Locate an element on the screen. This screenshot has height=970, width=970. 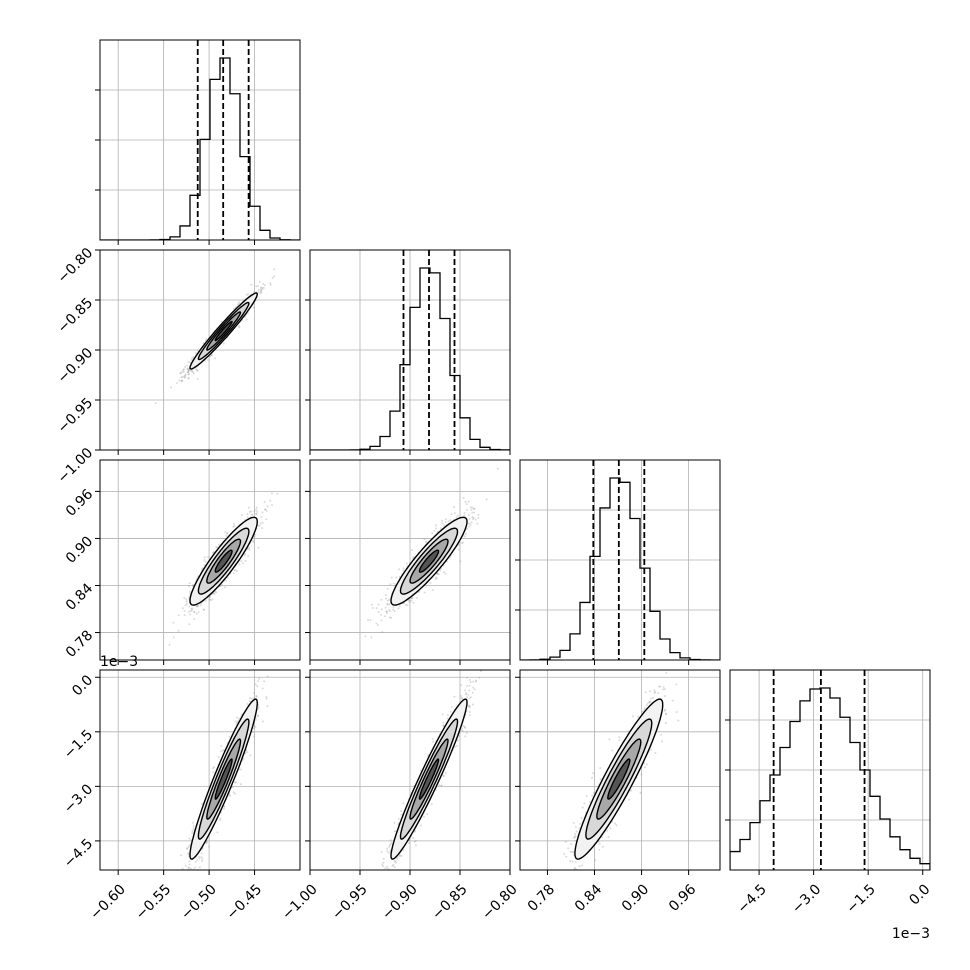
x-tick-label: 0.90 is located at coordinates (635, 897).